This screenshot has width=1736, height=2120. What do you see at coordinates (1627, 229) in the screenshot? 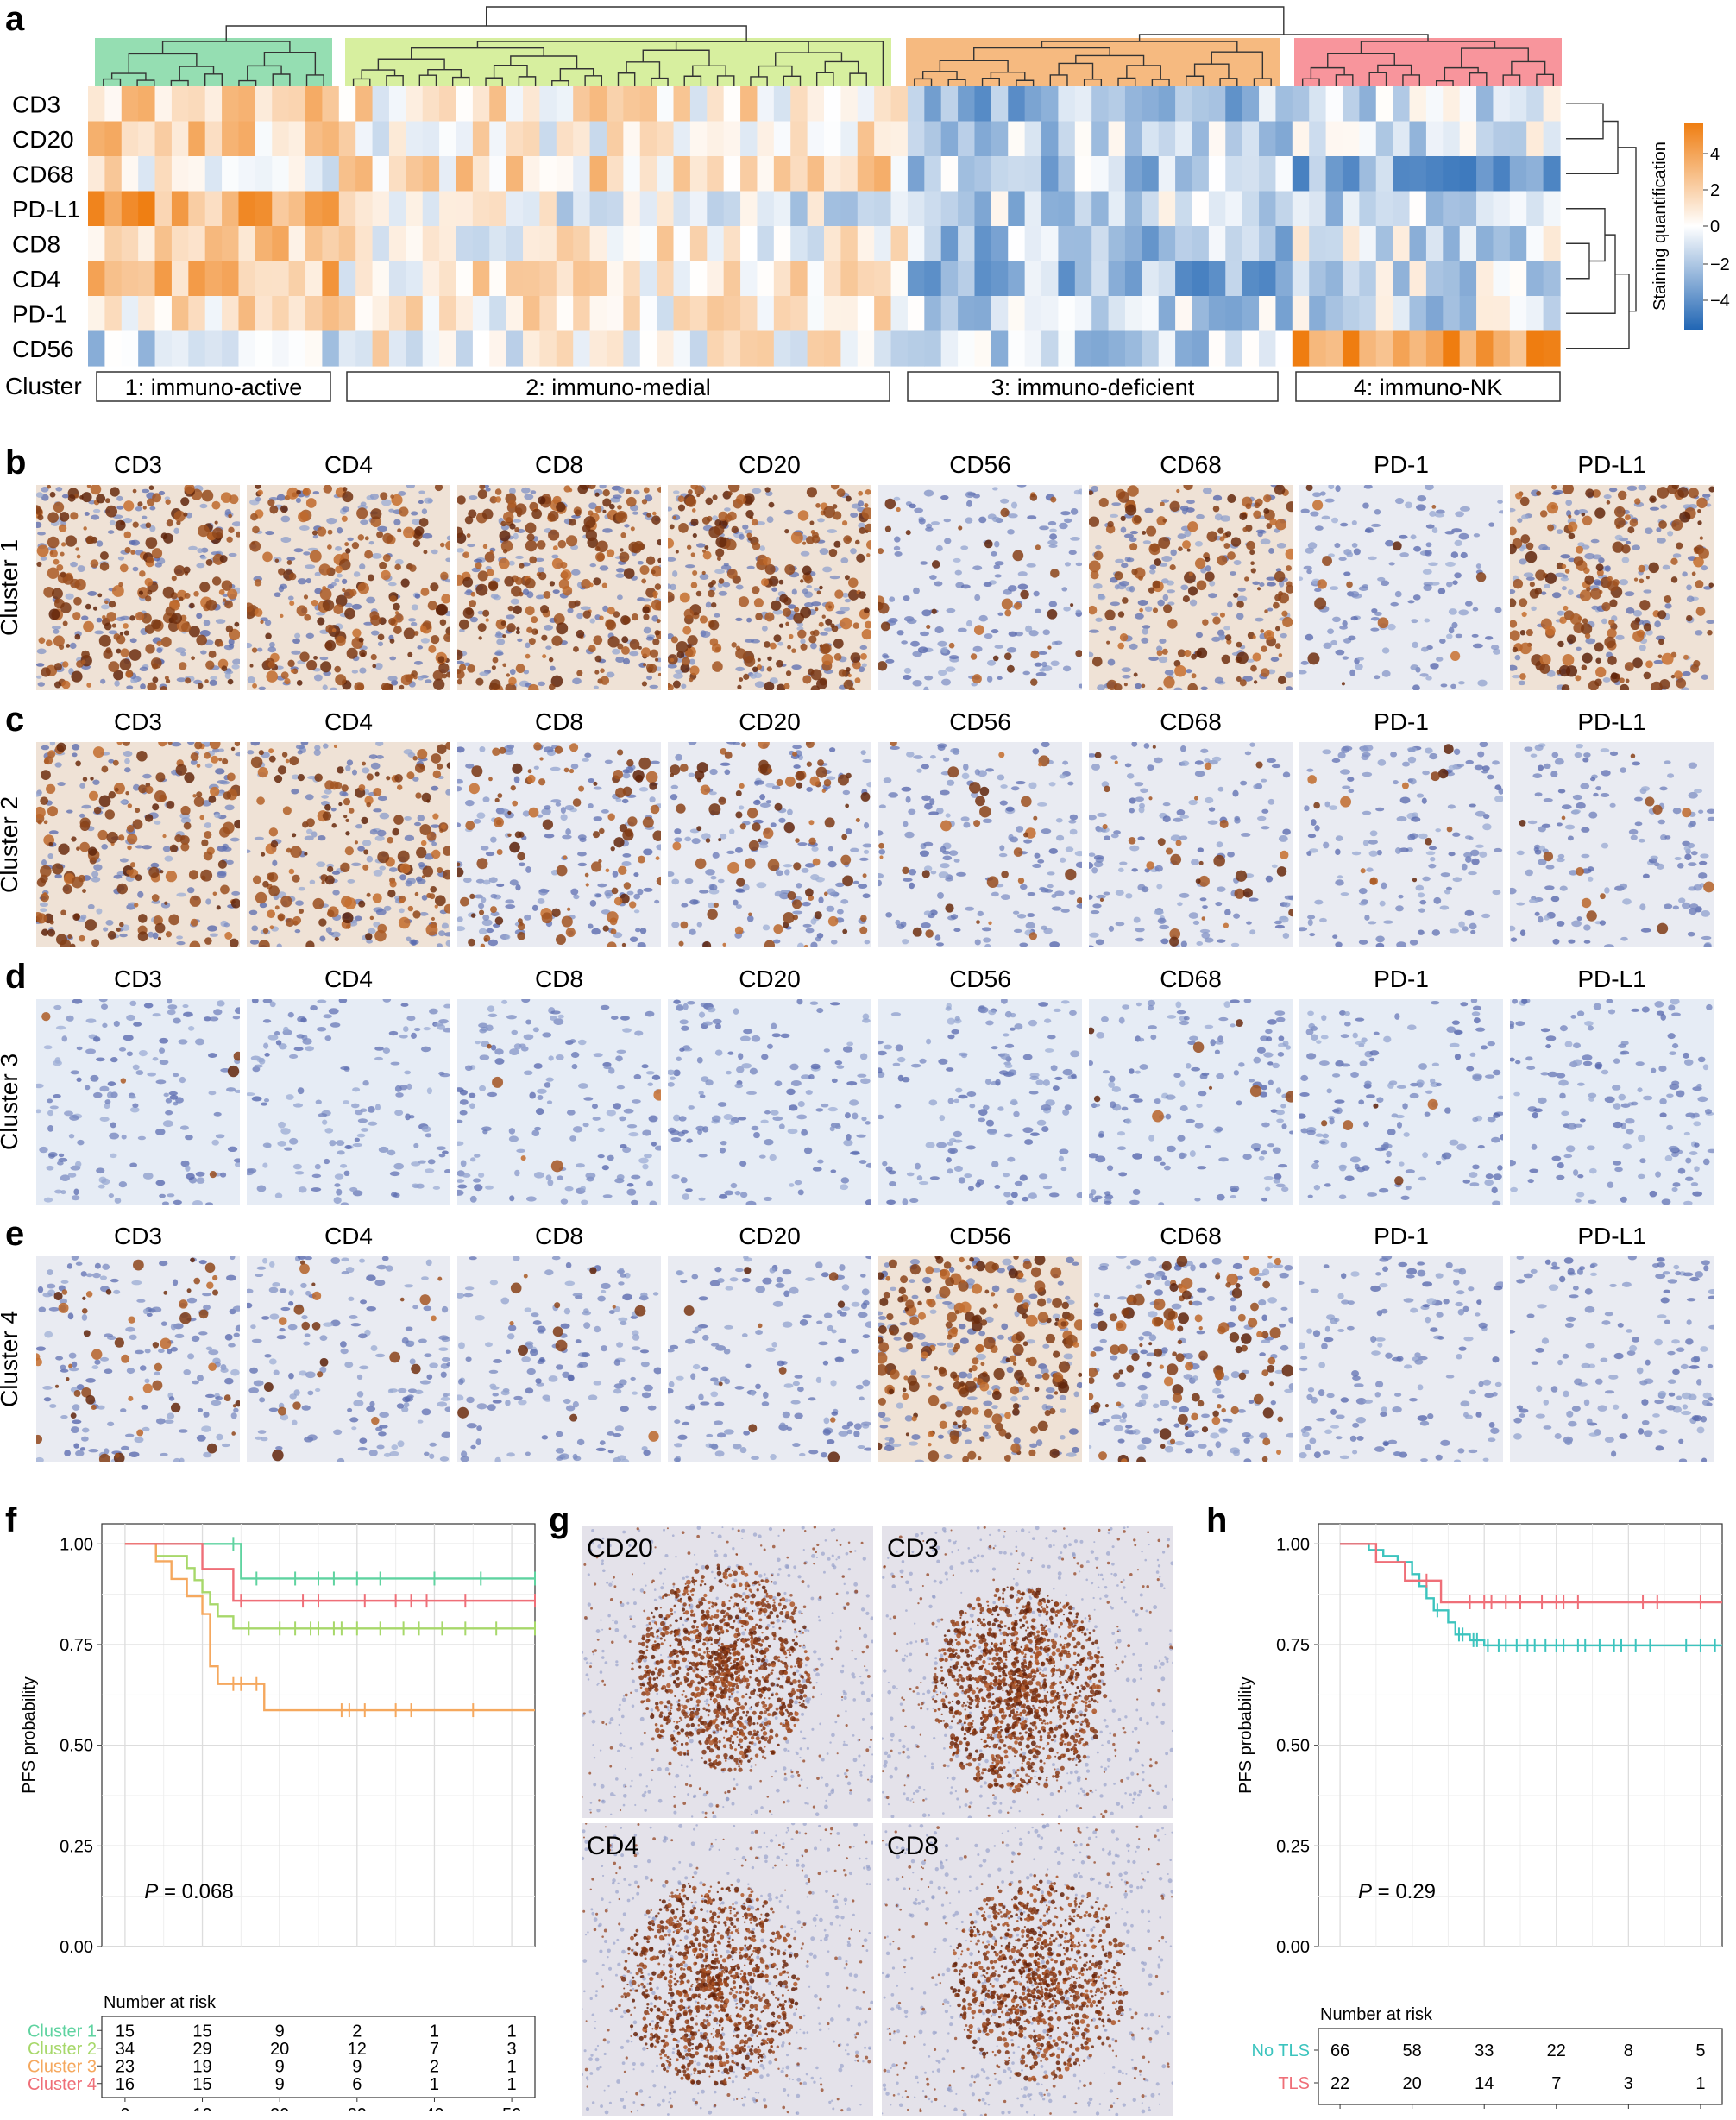
I see `row-dendrogram-branch` at bounding box center [1627, 229].